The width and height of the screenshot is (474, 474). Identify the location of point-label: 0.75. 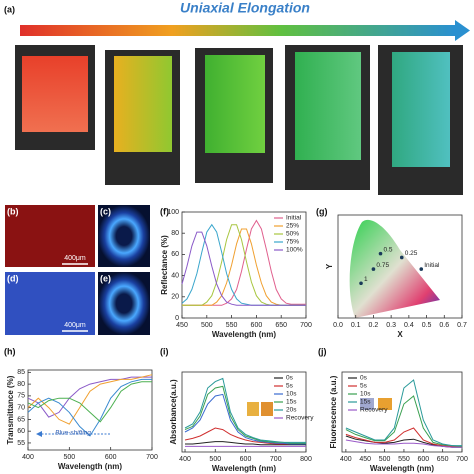
(382, 265).